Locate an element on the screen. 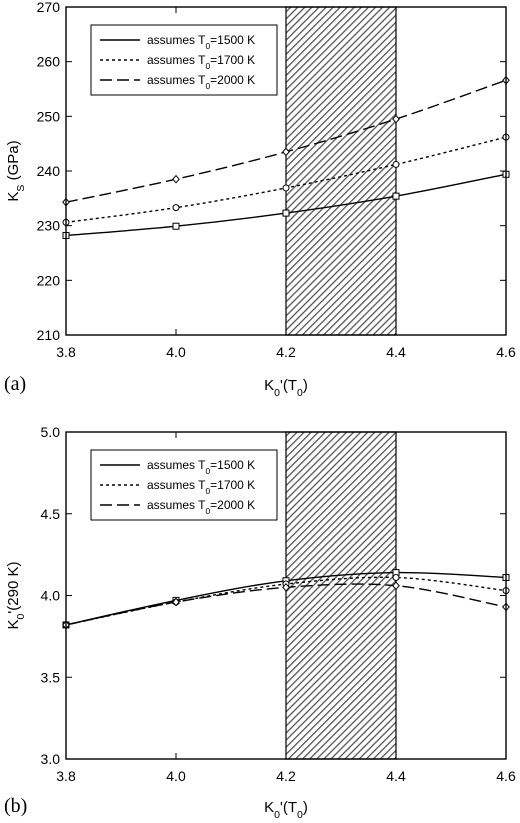 The image size is (520, 823). y-tick-label: 230 is located at coordinates (49, 226).